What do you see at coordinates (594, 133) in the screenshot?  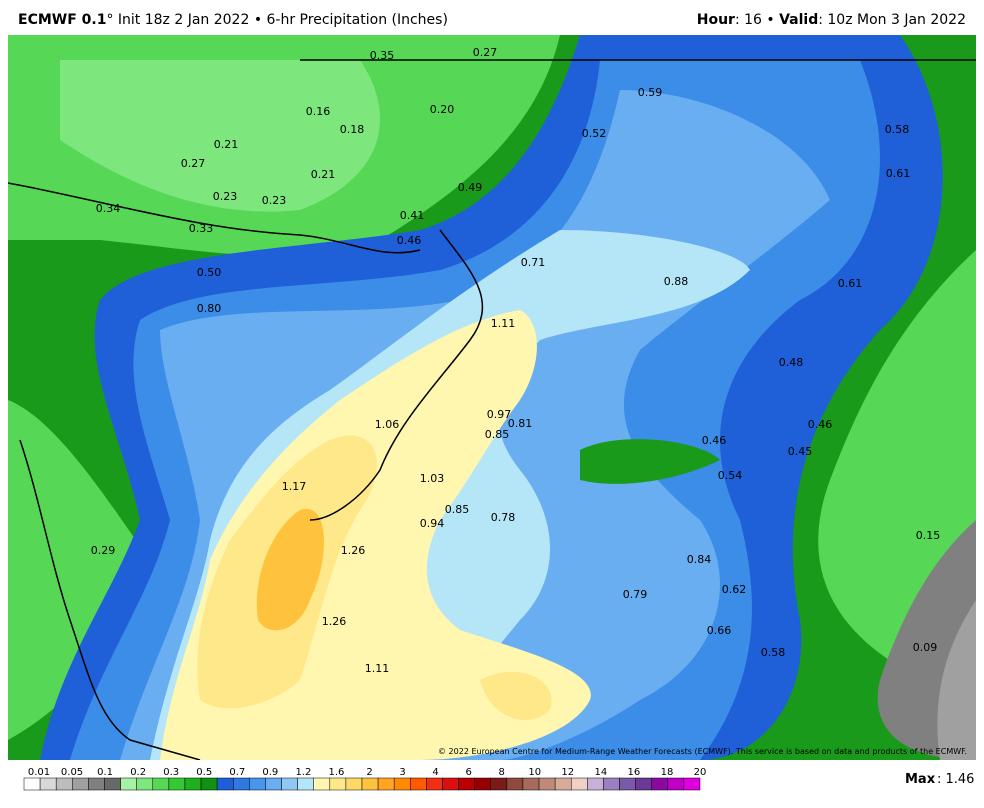 I see `point-label: 0.52` at bounding box center [594, 133].